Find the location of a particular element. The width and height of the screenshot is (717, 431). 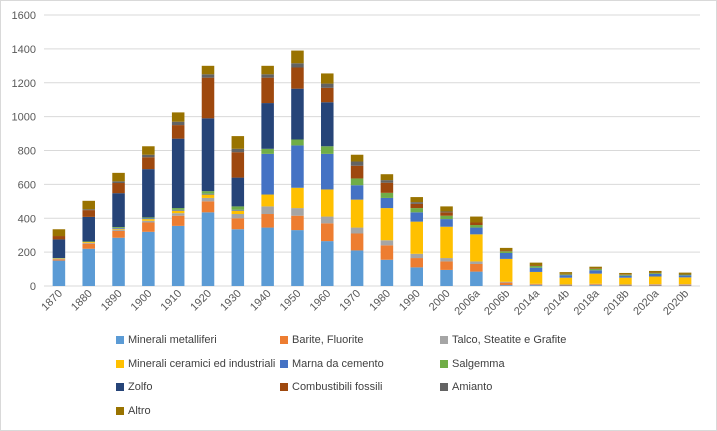

x-tick-label: 1880 is located at coordinates (82, 301).